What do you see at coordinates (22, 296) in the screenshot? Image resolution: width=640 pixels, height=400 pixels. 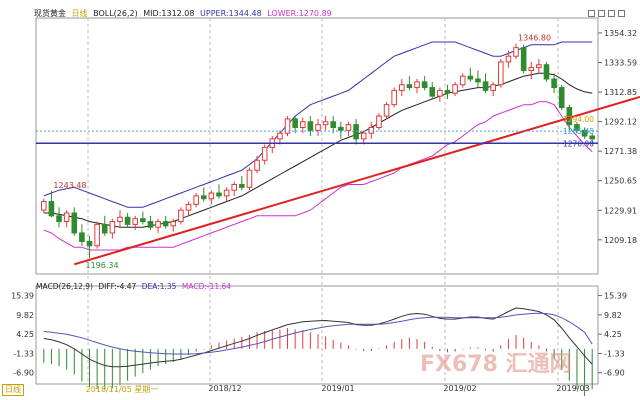 I see `macd-y-tick-label-left: 15.39` at bounding box center [22, 296].